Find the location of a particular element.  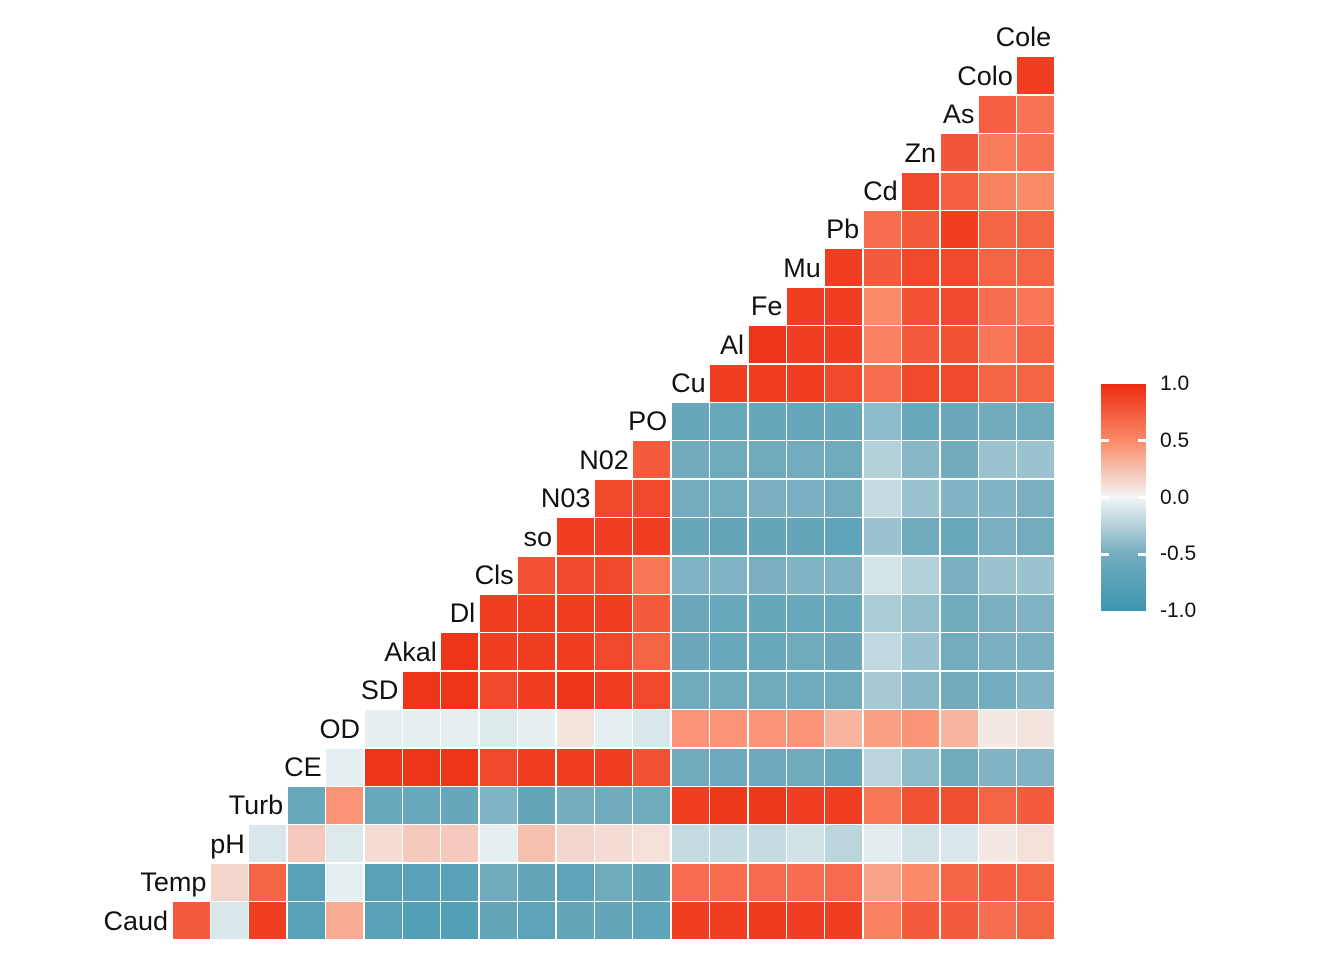

diagonal-label-cls: Cls is located at coordinates (494, 575).